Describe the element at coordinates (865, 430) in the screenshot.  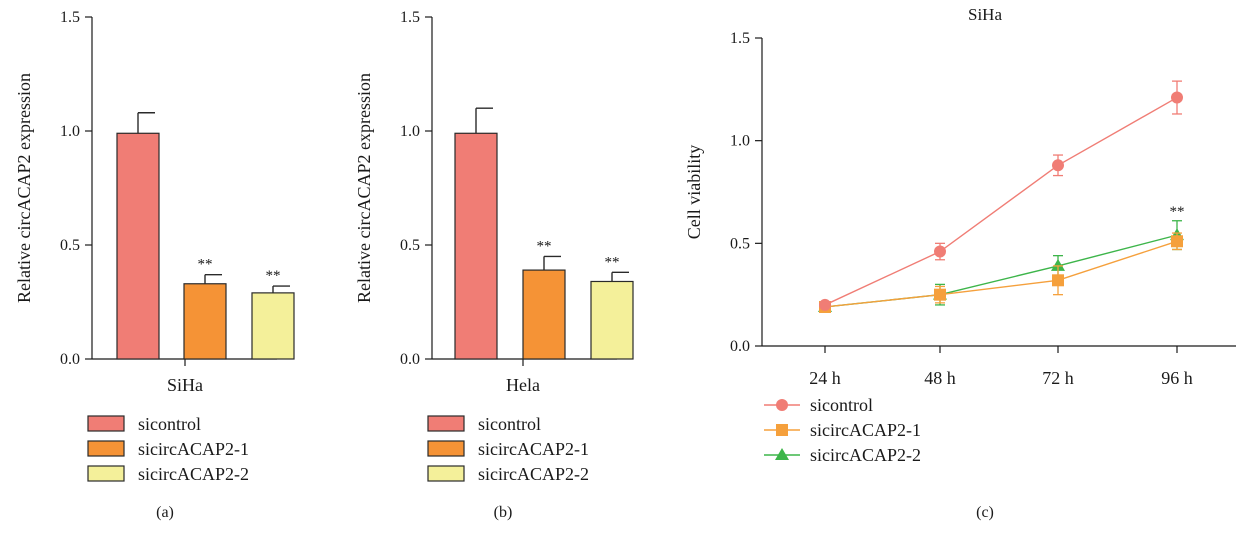
I see `panel-c-legend-label: sicircACAP2-1` at that location.